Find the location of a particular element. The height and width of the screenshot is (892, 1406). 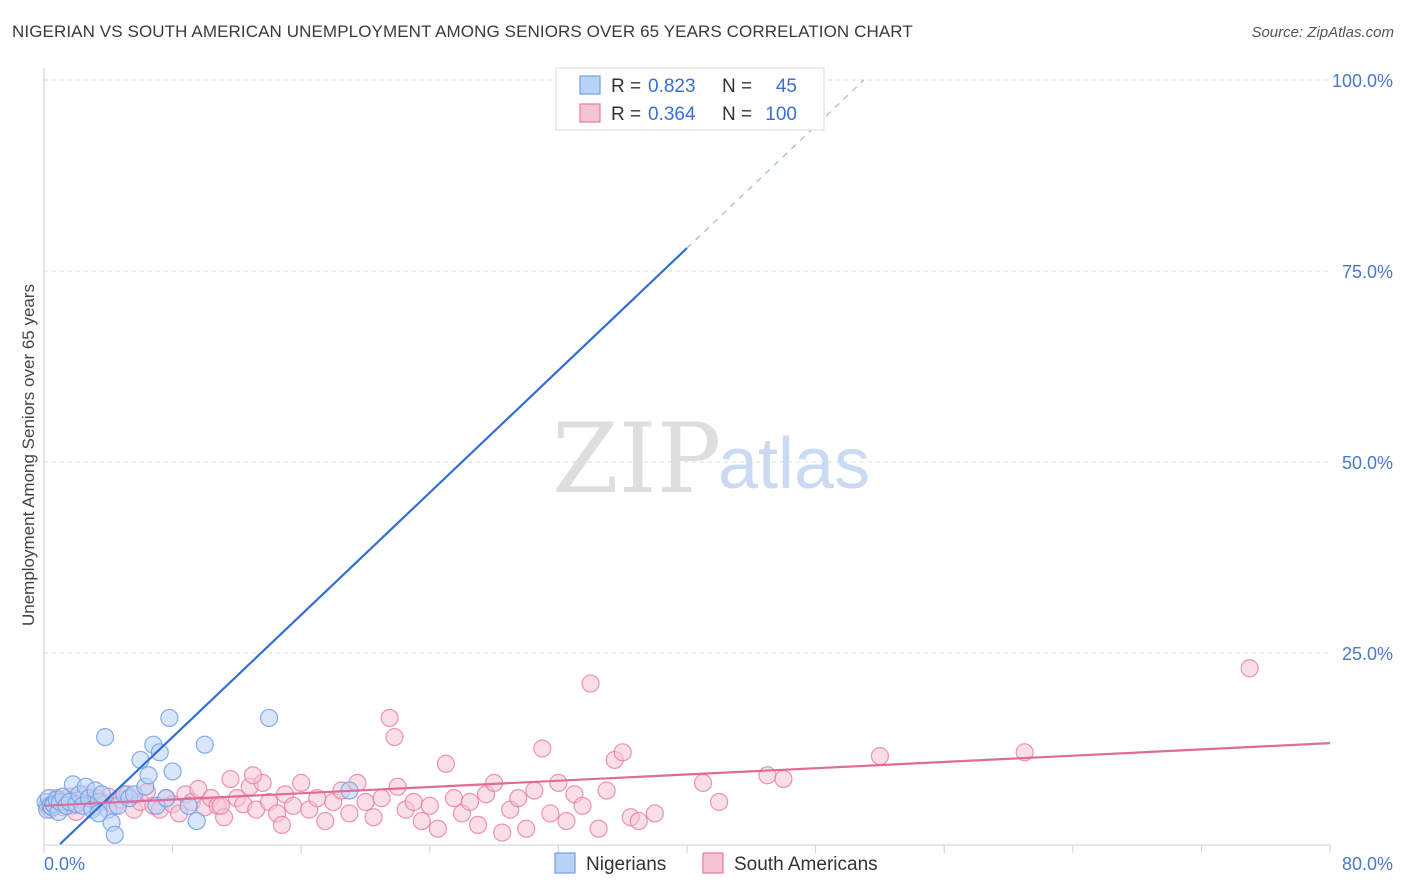

y-tick-label: 25.0% is located at coordinates (1367, 654).